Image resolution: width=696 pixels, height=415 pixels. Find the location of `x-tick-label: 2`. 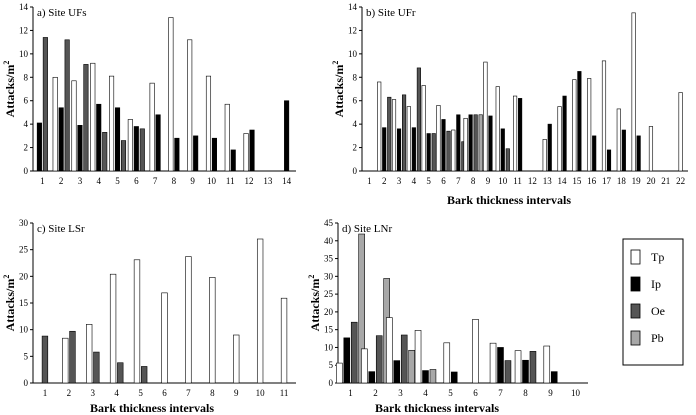

x-tick-label: 2 is located at coordinates (61, 181).